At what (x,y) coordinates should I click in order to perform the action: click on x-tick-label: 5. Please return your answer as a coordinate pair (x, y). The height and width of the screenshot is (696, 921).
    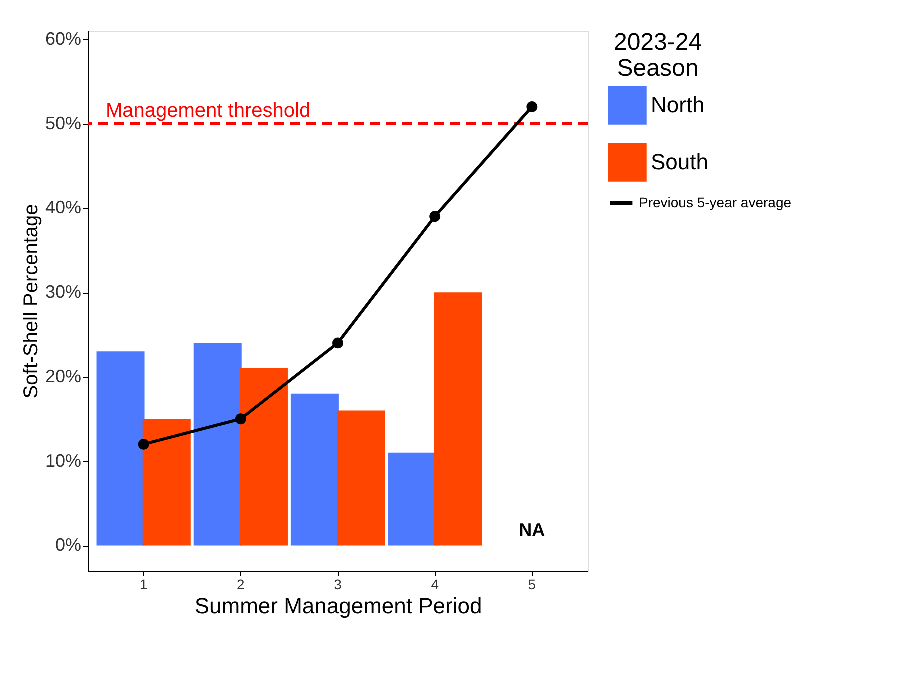
    Looking at the image, I should click on (532, 584).